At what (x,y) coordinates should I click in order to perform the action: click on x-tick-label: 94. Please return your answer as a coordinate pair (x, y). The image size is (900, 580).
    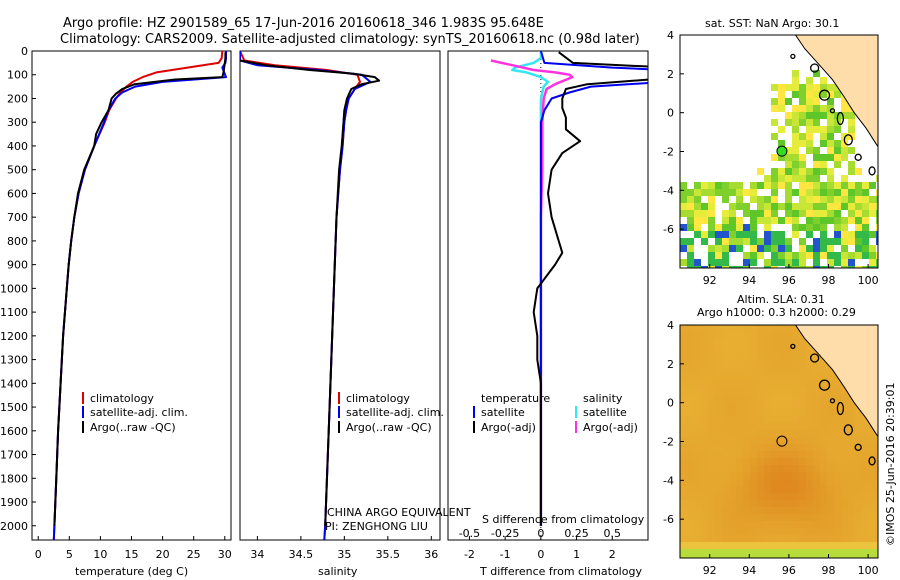
    Looking at the image, I should click on (749, 280).